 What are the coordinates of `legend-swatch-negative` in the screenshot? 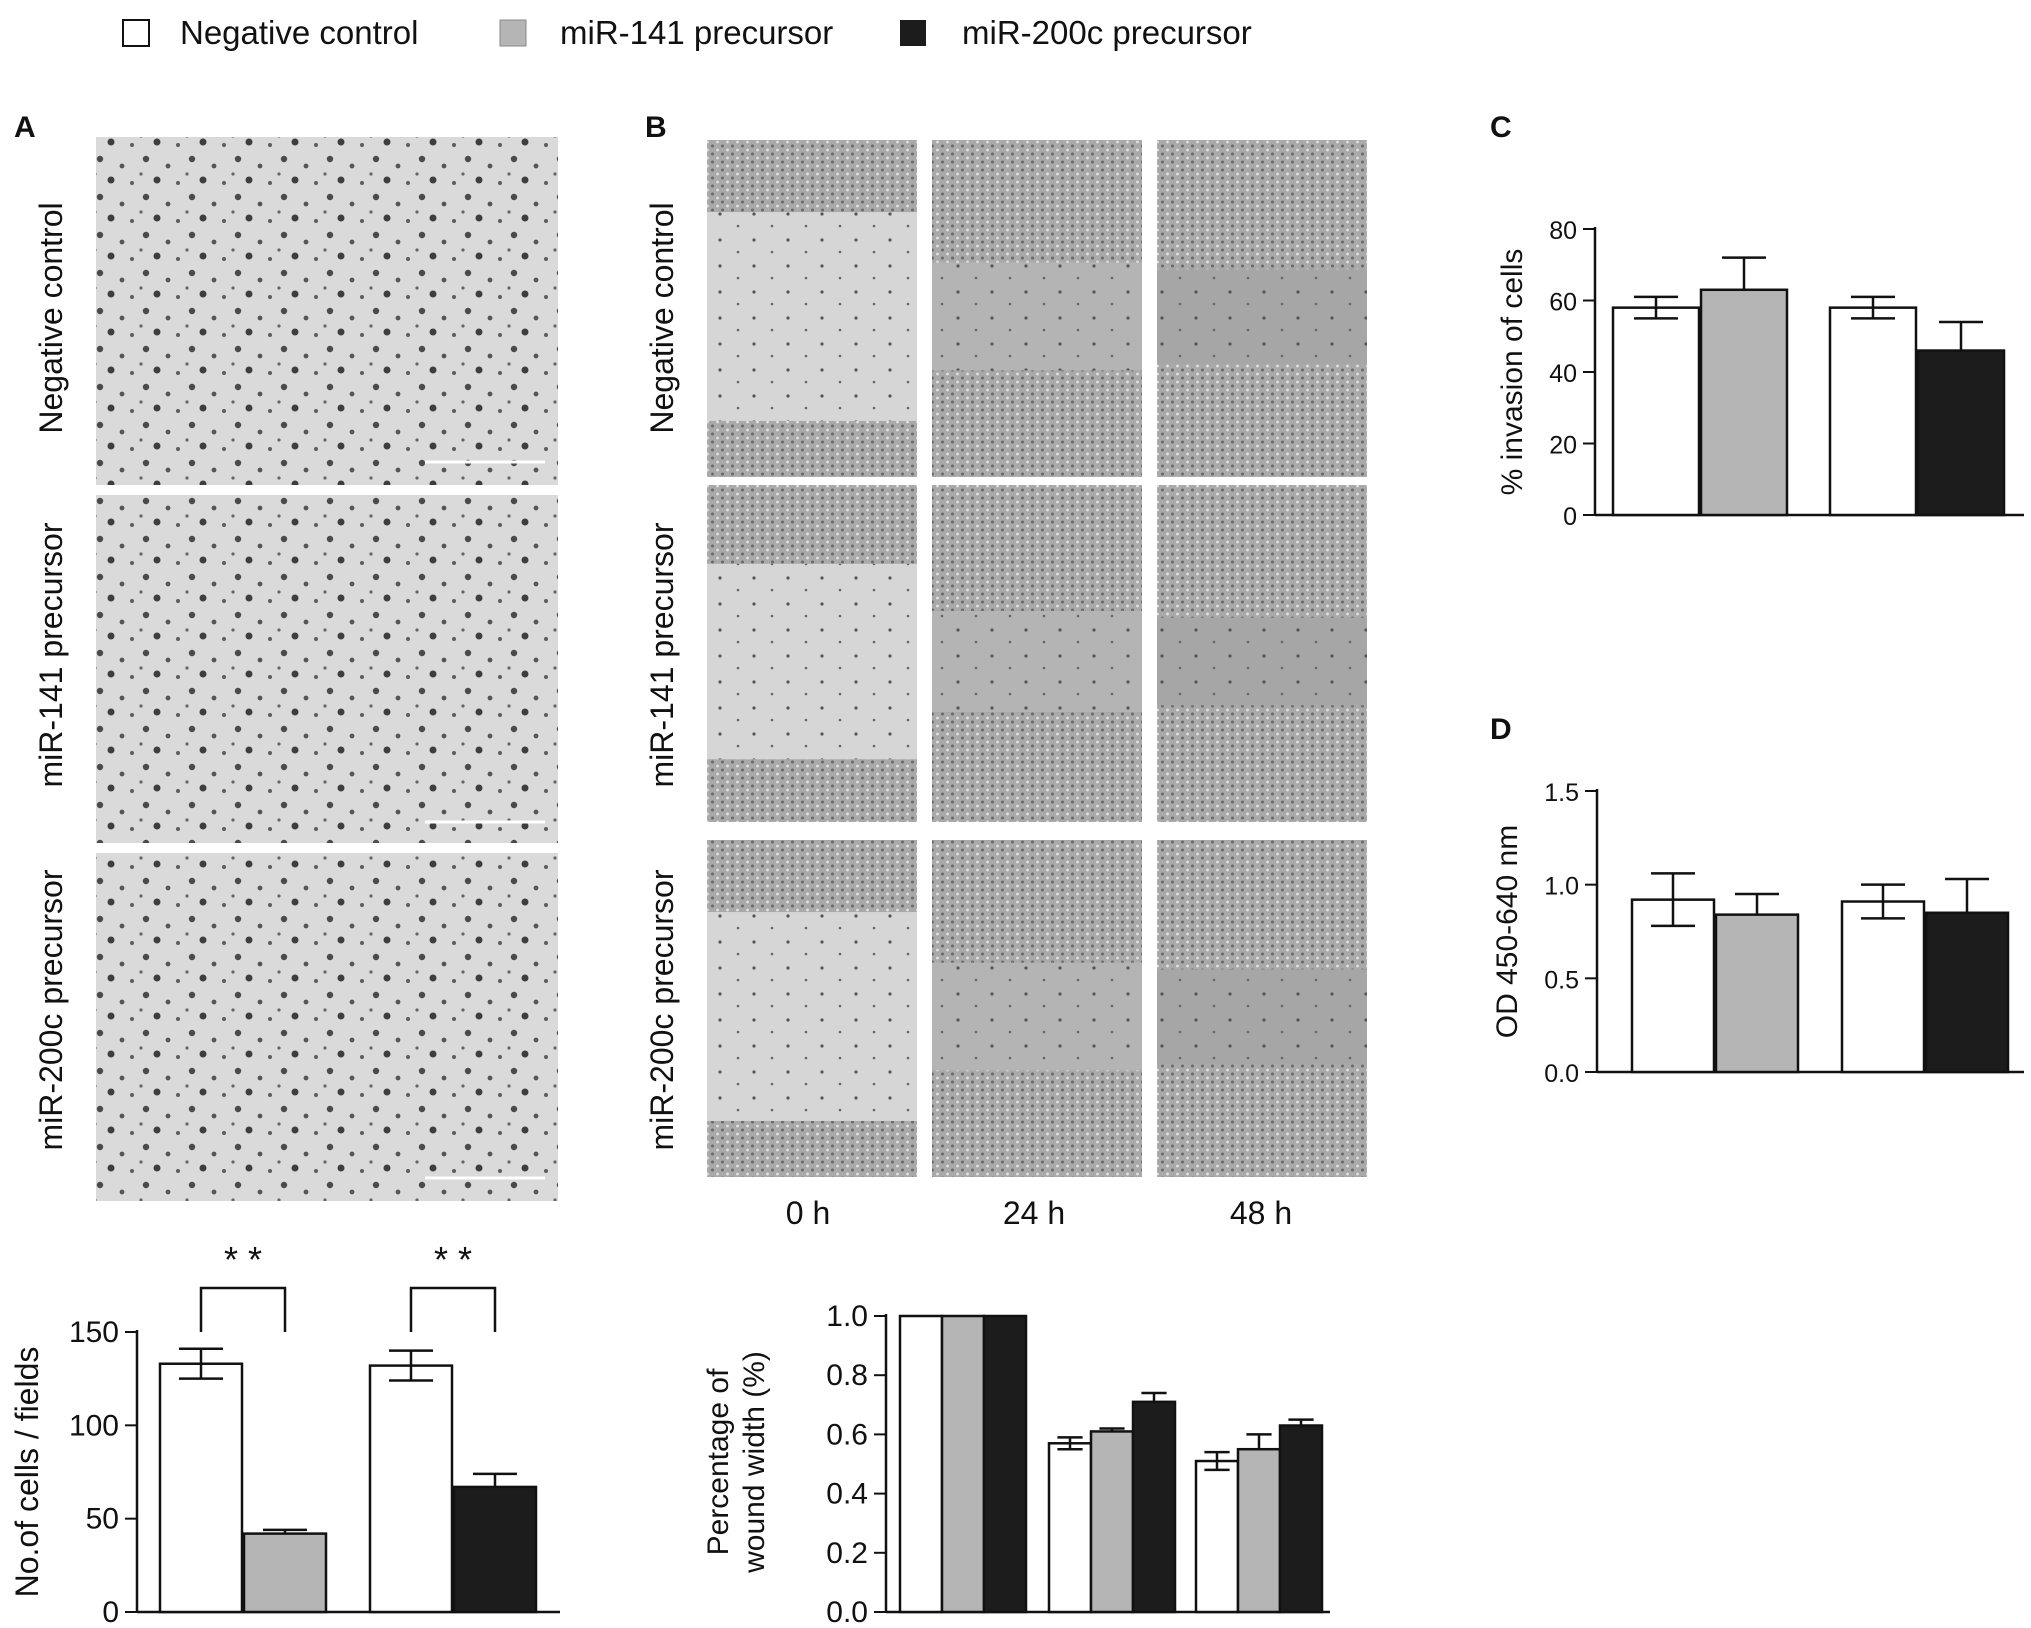 It's located at (136, 33).